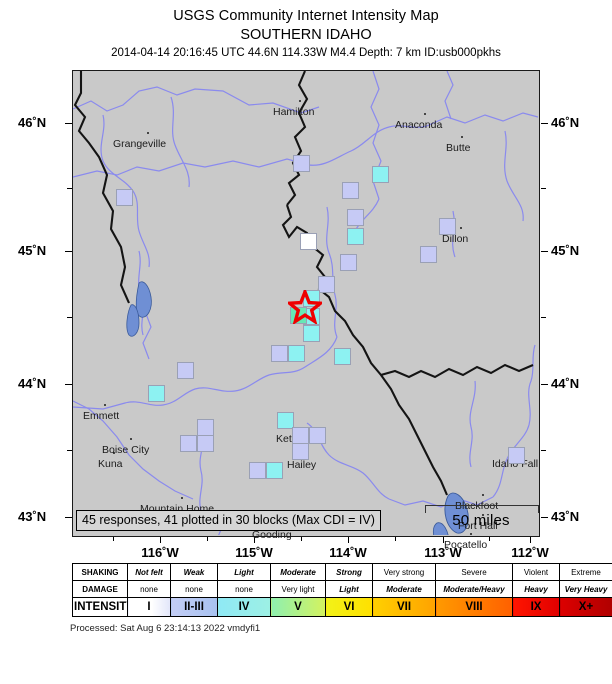 Image resolution: width=612 pixels, height=684 pixels. What do you see at coordinates (458, 148) in the screenshot?
I see `city-label: Butte` at bounding box center [458, 148].